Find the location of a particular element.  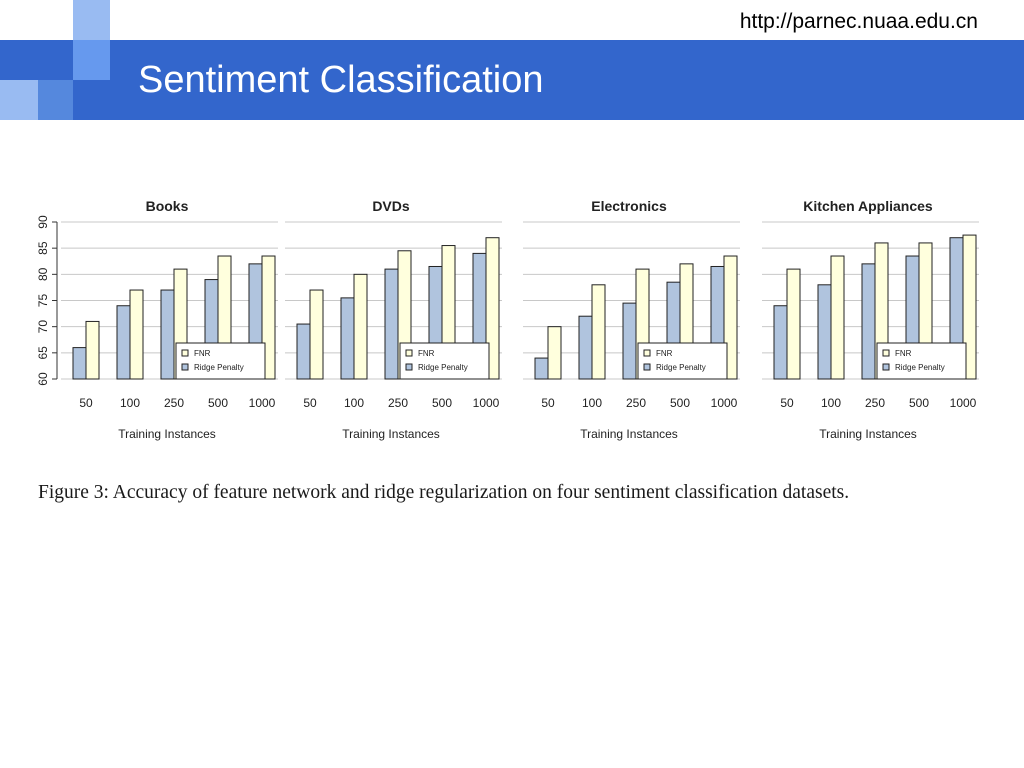

y-tick-label: 85 is located at coordinates (43, 248).